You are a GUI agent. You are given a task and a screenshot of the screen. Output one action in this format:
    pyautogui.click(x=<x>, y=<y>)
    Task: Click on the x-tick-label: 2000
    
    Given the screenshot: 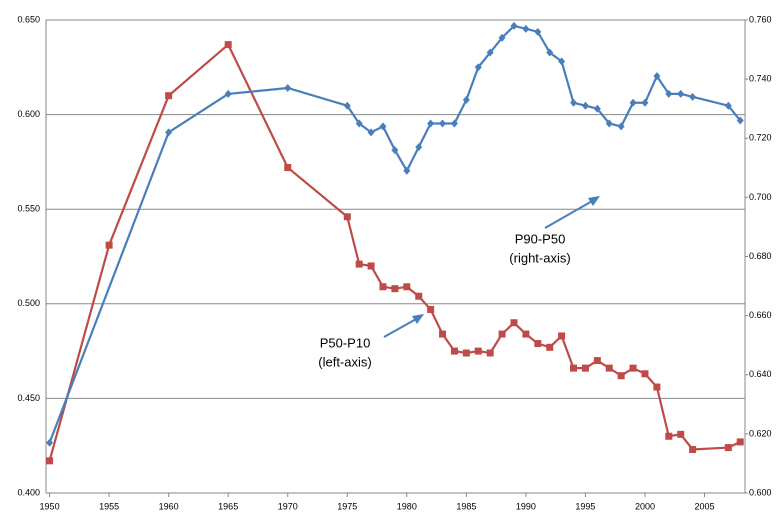 What is the action you would take?
    pyautogui.click(x=645, y=506)
    